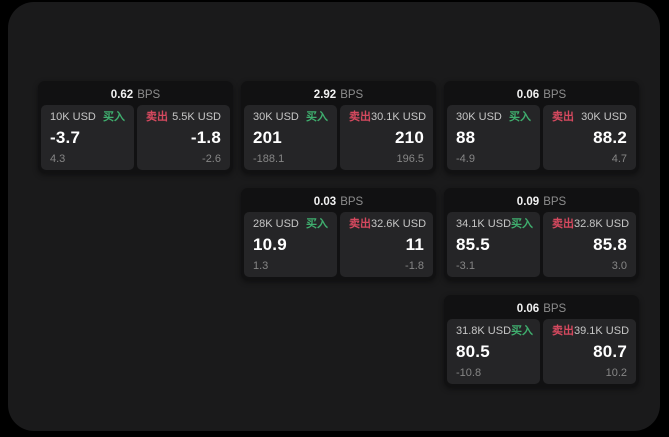 The width and height of the screenshot is (669, 437). I want to click on sell-panel: 卖出 30K USD 88.2 4.7, so click(589, 137).